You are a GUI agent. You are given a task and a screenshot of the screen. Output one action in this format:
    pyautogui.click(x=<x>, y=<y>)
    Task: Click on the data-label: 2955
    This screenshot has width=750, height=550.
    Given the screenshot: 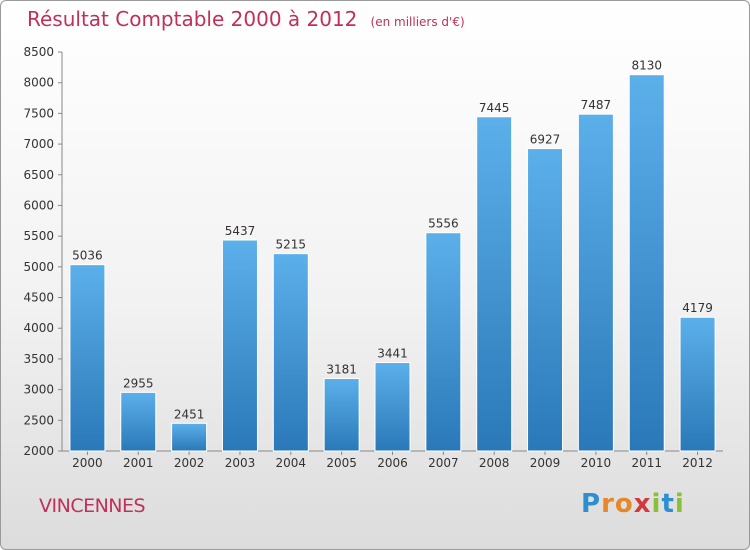 What is the action you would take?
    pyautogui.click(x=138, y=383)
    